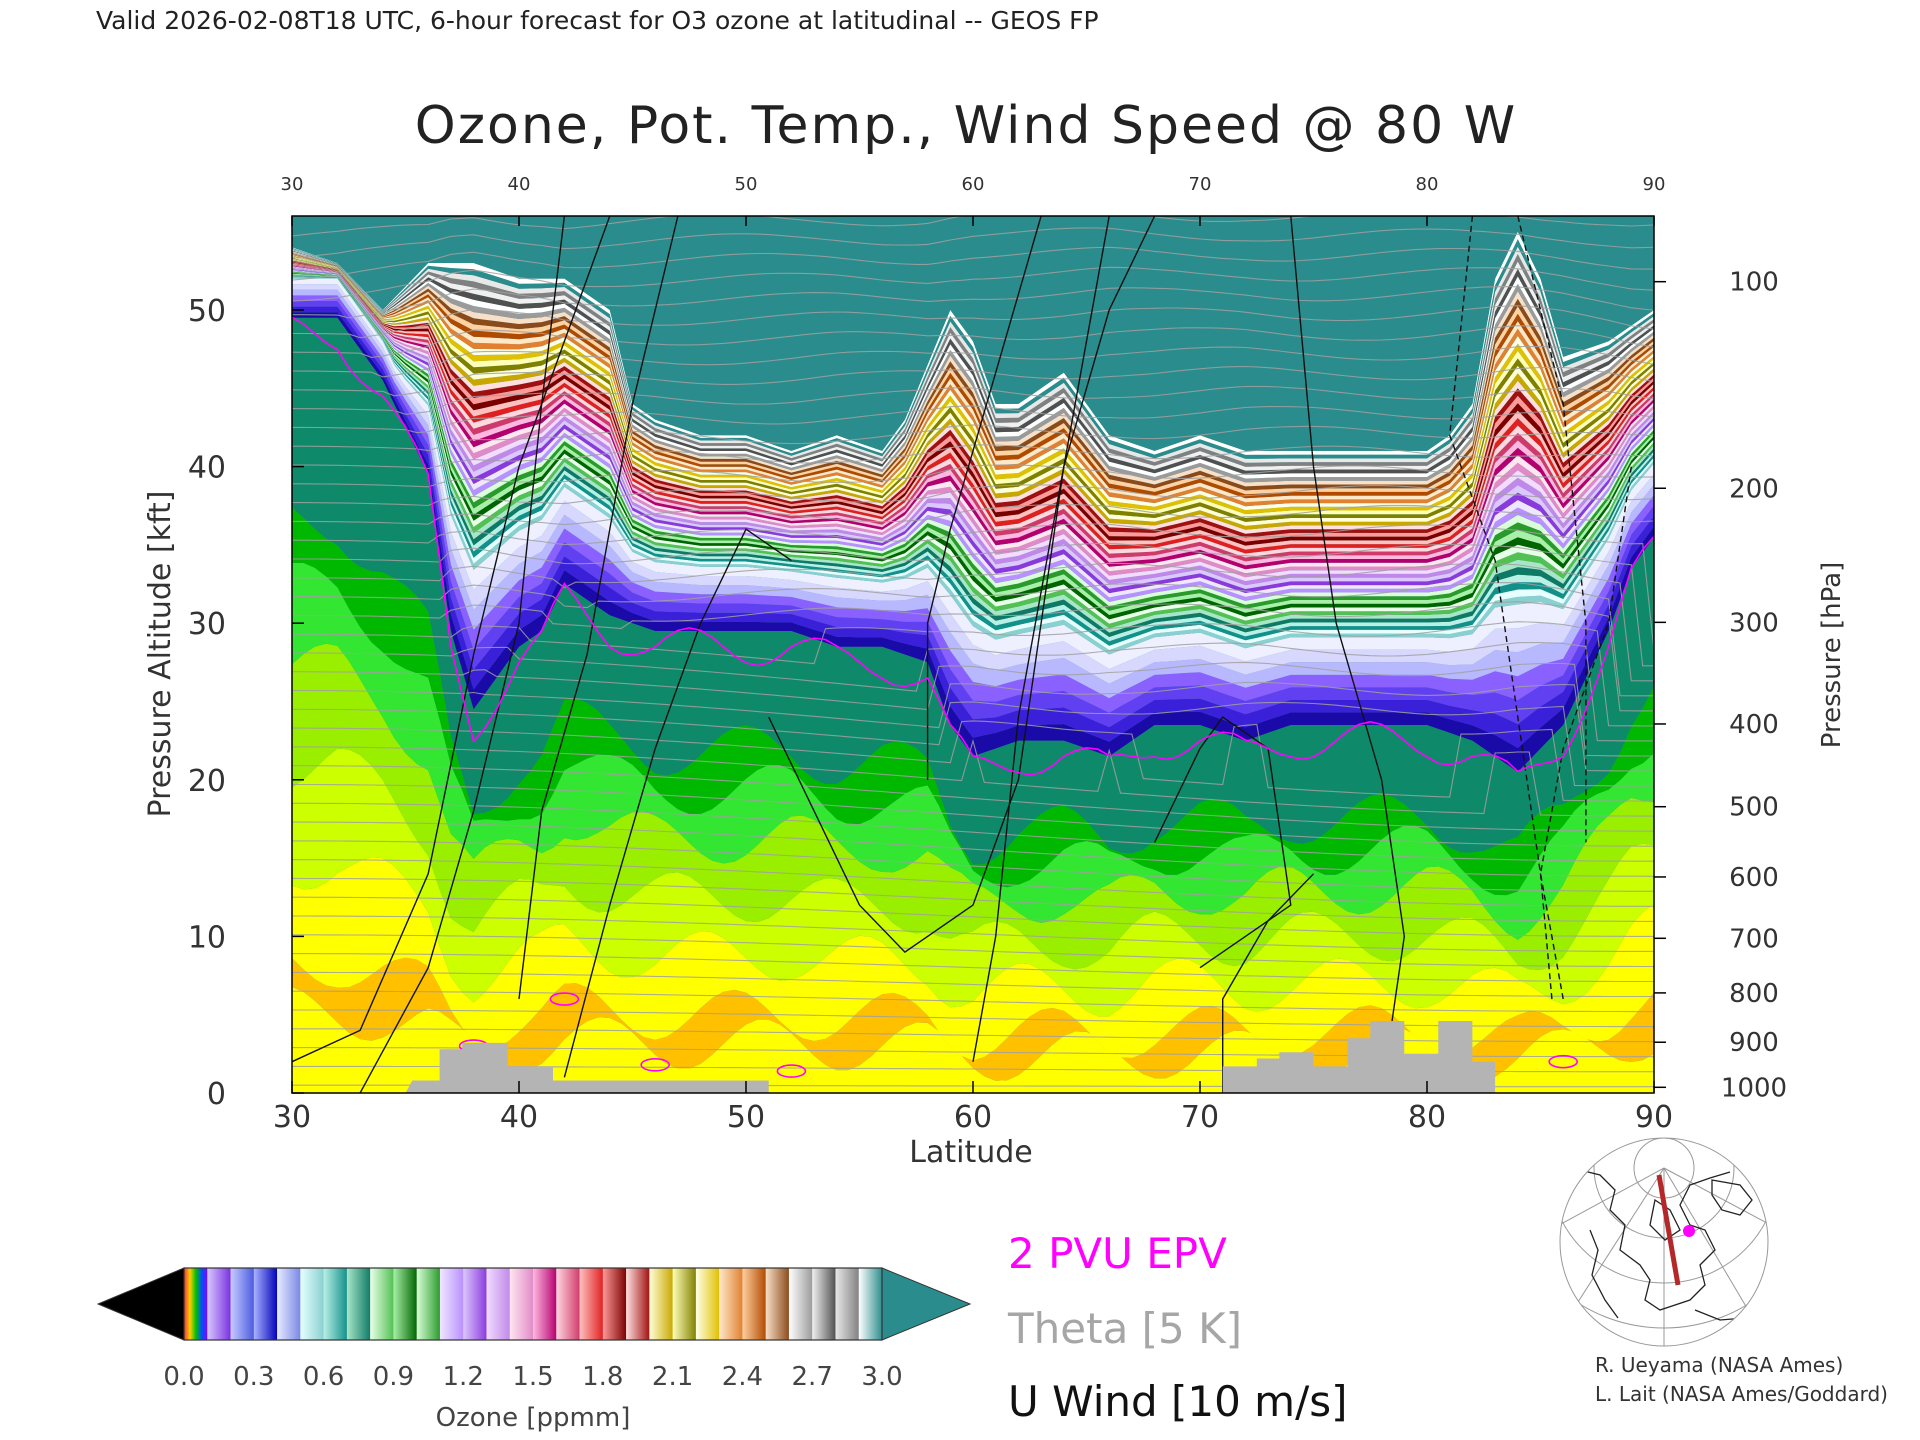 This screenshot has width=1920, height=1440. Describe the element at coordinates (1754, 489) in the screenshot. I see `pressure-tick-label: 200` at that location.